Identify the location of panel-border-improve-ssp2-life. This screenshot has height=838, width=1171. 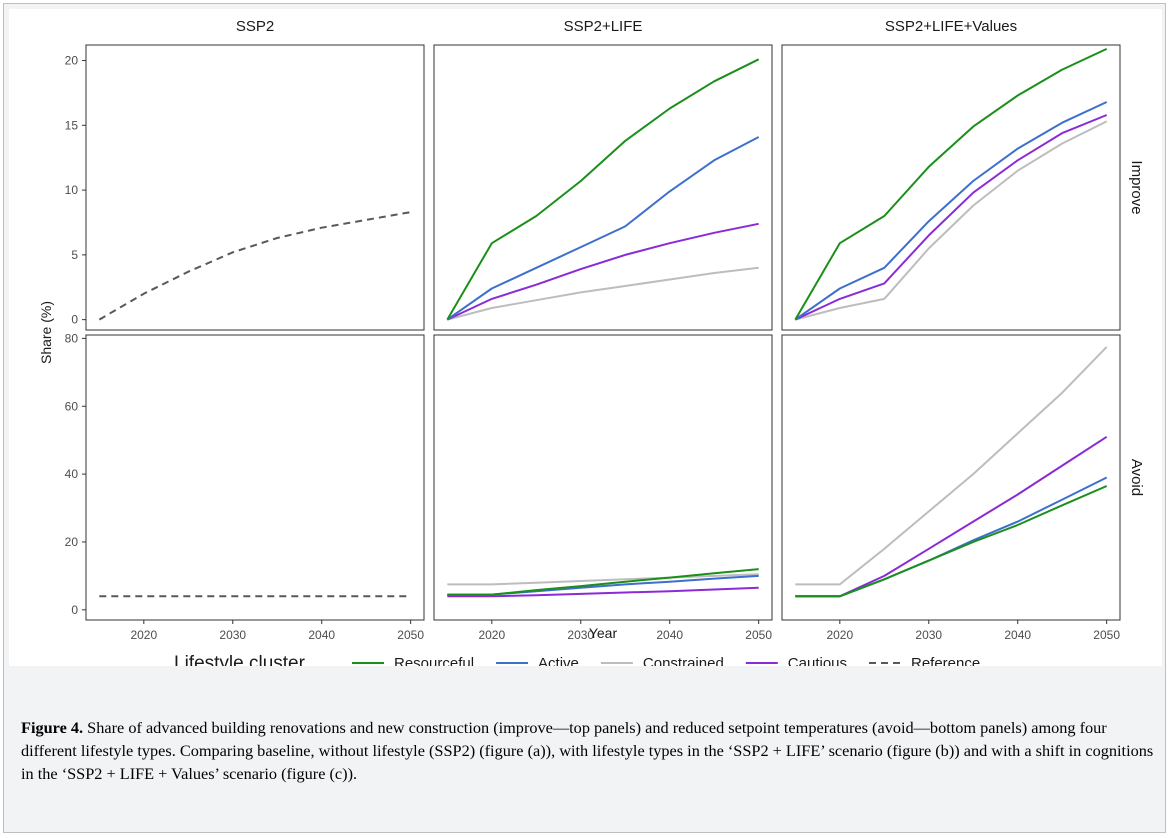
(603, 187).